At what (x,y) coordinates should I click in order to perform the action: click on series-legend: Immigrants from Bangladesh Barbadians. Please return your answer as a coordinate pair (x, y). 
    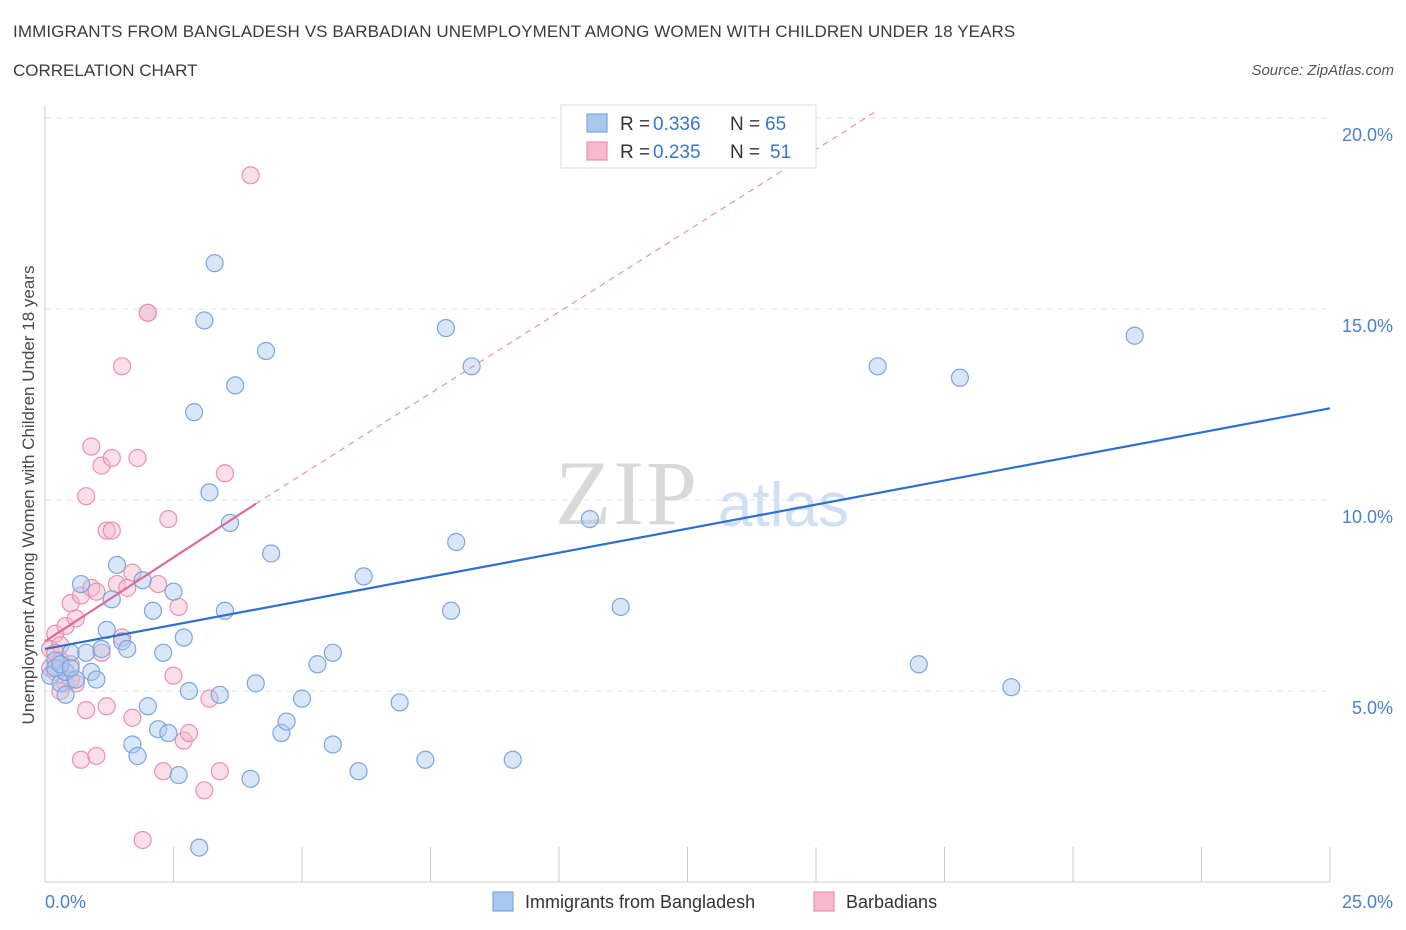
    Looking at the image, I should click on (714, 901).